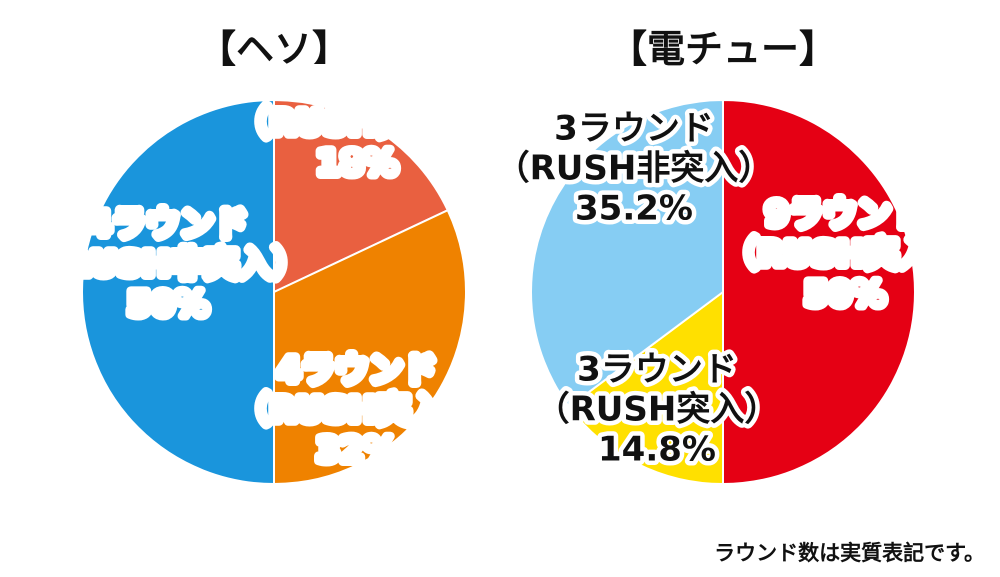  Describe the element at coordinates (657, 370) in the screenshot. I see `pie1-slice-1-label-line1: 3ラウンド` at that location.